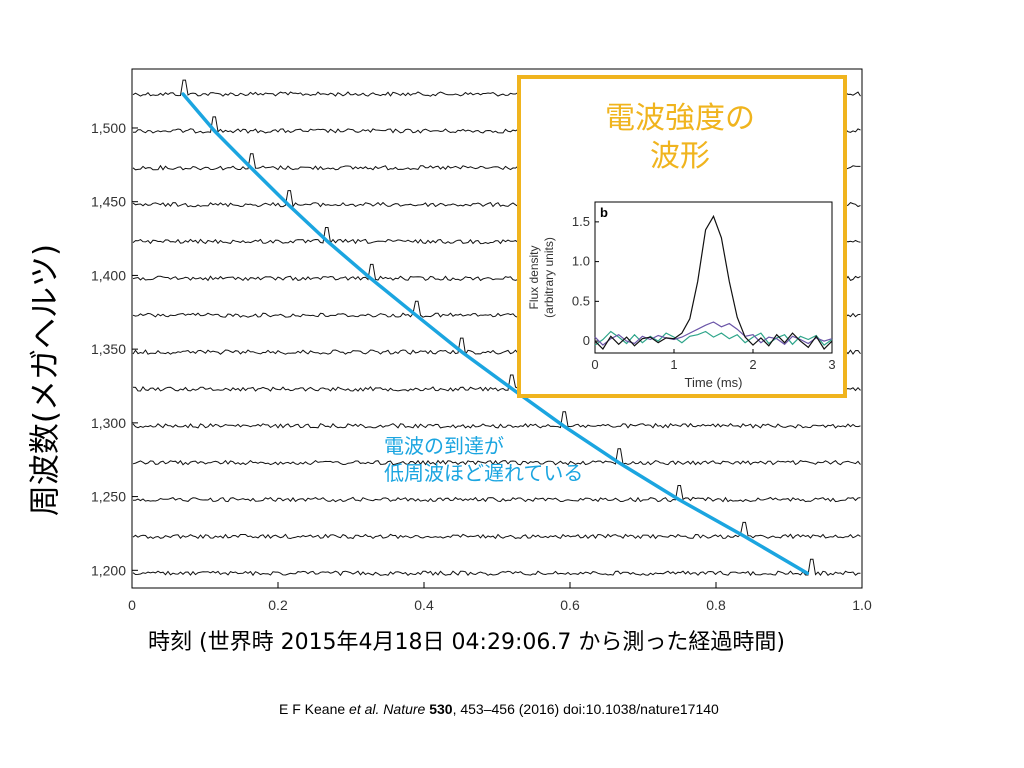 This screenshot has height=768, width=1024. What do you see at coordinates (108, 128) in the screenshot?
I see `y-tick-label: 1,500` at bounding box center [108, 128].